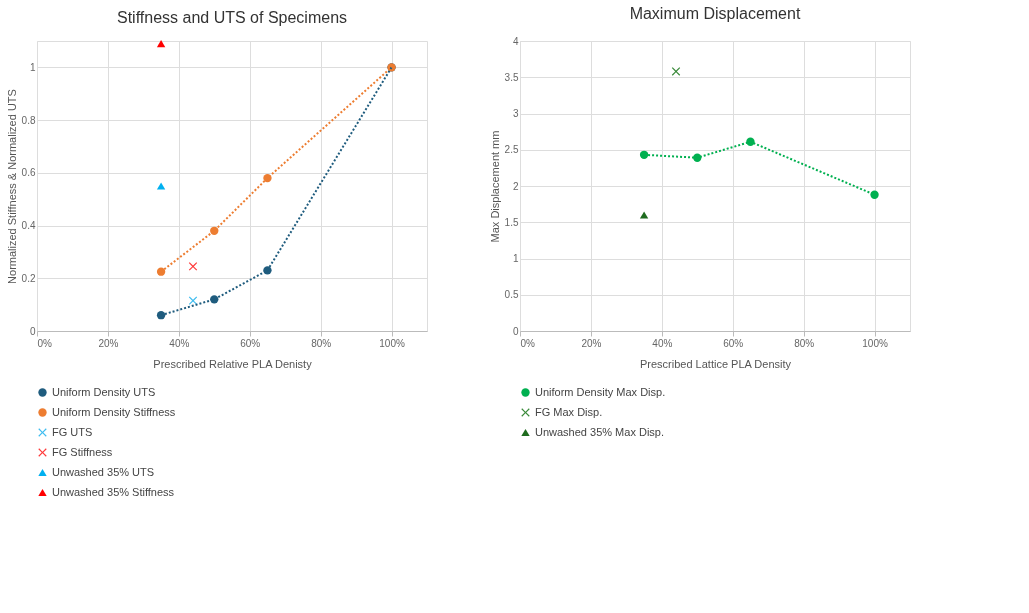 The width and height of the screenshot is (1029, 613). Describe the element at coordinates (569, 411) in the screenshot. I see `legend-label: FG Max Disp.` at that location.